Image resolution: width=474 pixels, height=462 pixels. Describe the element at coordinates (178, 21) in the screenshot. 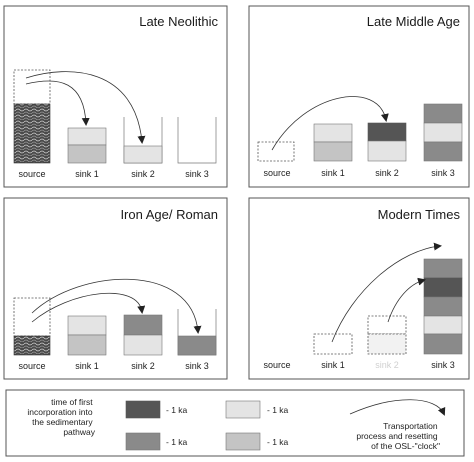

I see `panel-title: Late Neolithic` at that location.